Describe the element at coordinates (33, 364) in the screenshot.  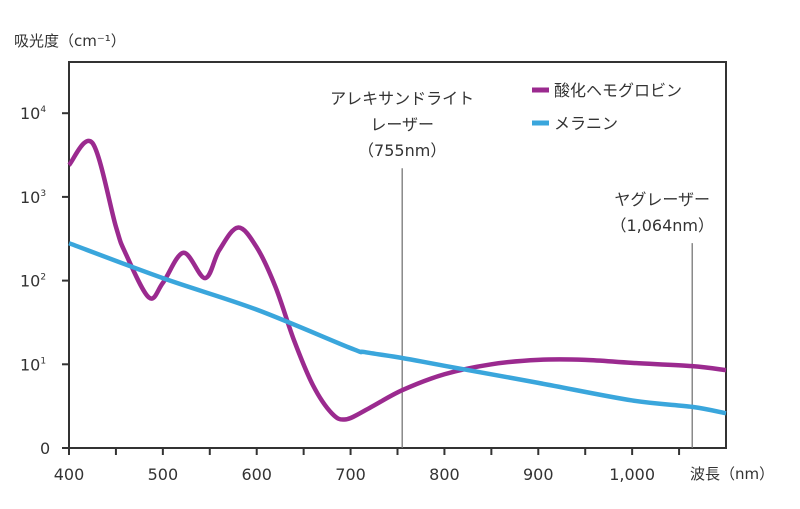
I see `y-tick-label: 10¹` at that location.